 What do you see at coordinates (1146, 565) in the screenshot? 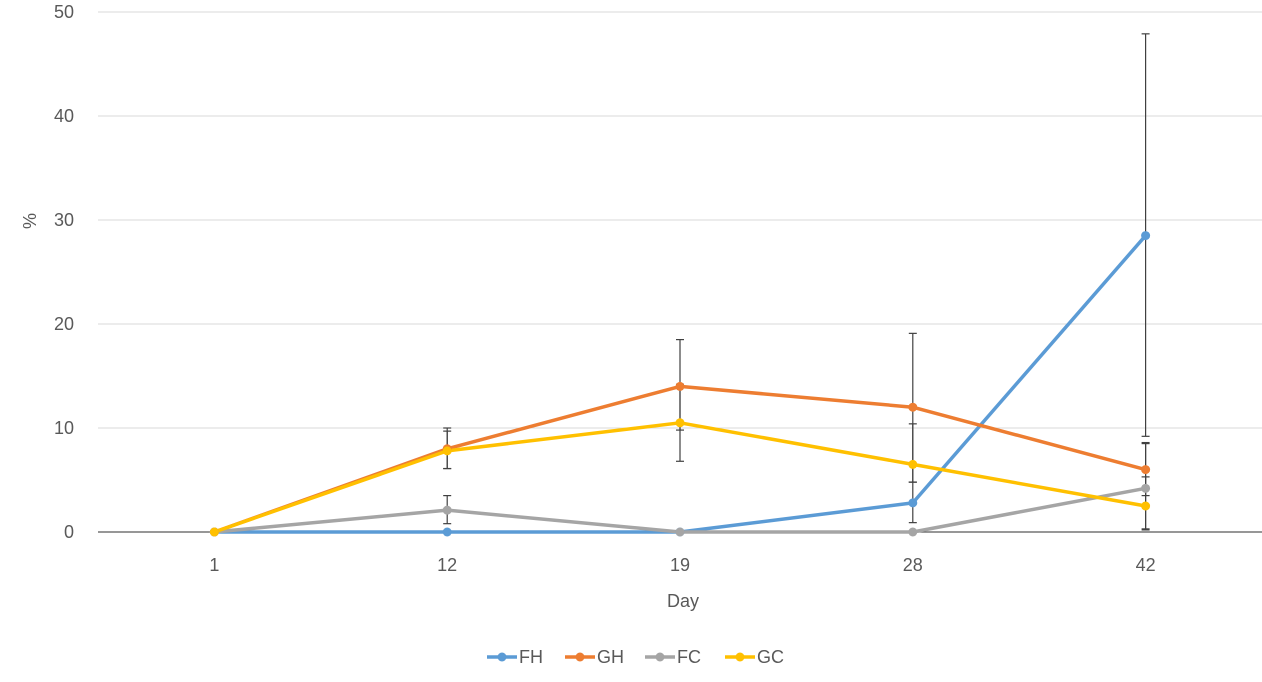
I see `x-tick-label: 42` at bounding box center [1146, 565].